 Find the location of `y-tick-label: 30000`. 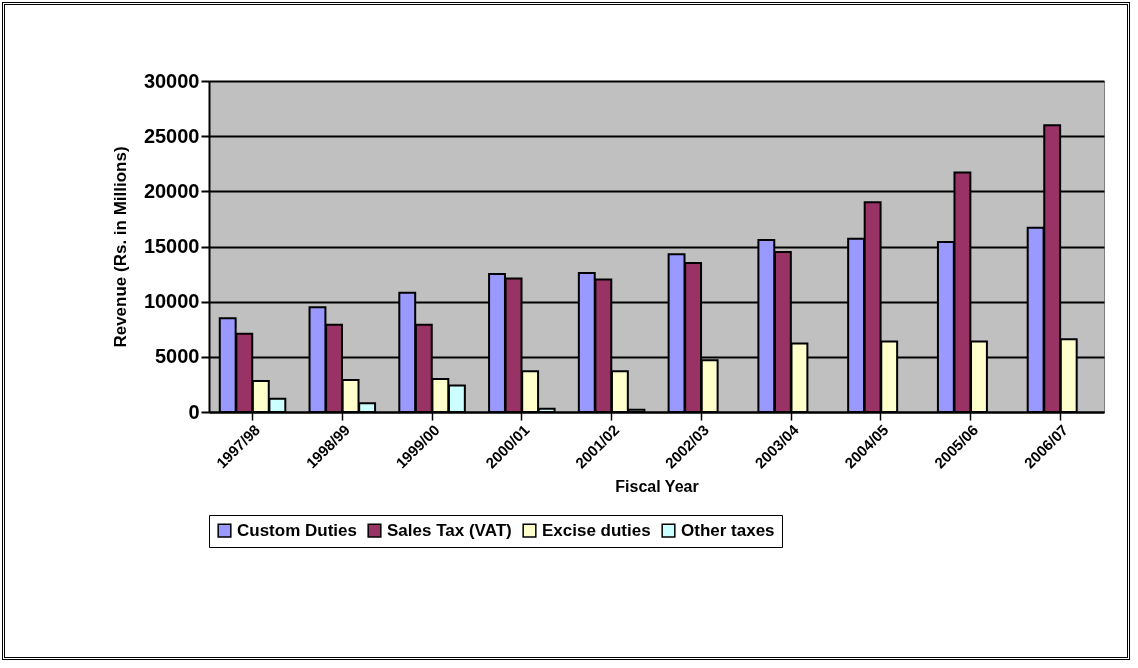

y-tick-label: 30000 is located at coordinates (171, 80).